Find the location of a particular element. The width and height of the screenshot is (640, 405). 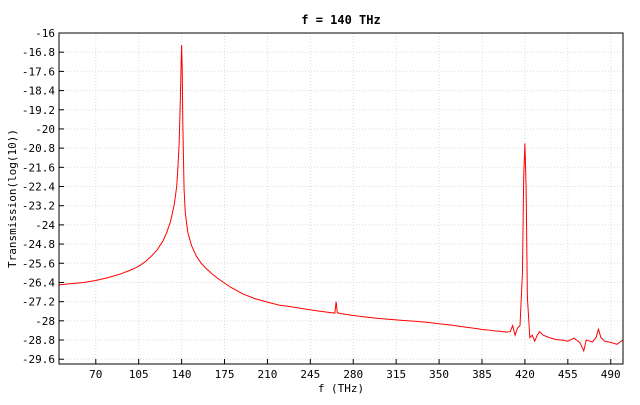

x-tick-label: 455 is located at coordinates (568, 374).